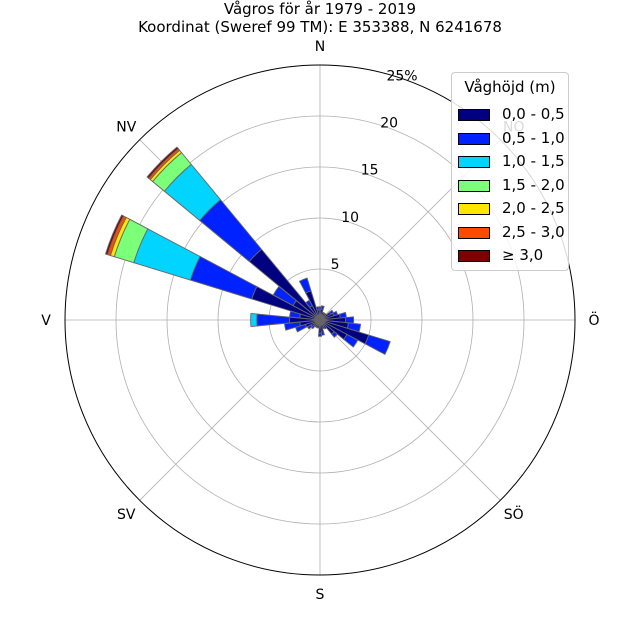 The width and height of the screenshot is (640, 640). Describe the element at coordinates (533, 184) in the screenshot. I see `legend-label: 1,5 - 2,0` at that location.